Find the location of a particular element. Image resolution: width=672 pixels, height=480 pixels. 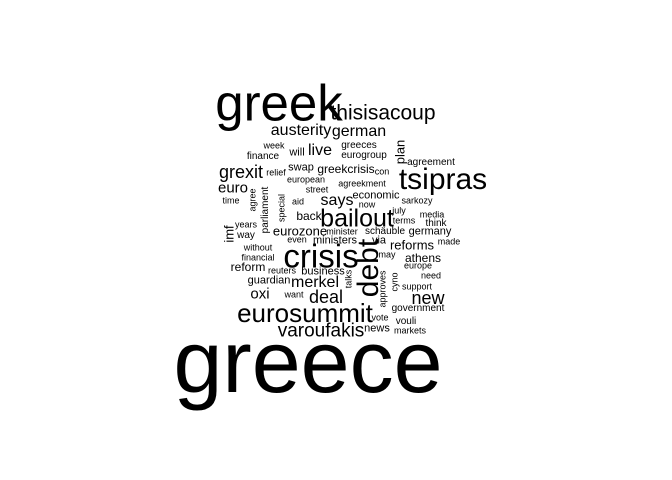

word-week: week is located at coordinates (274, 145).